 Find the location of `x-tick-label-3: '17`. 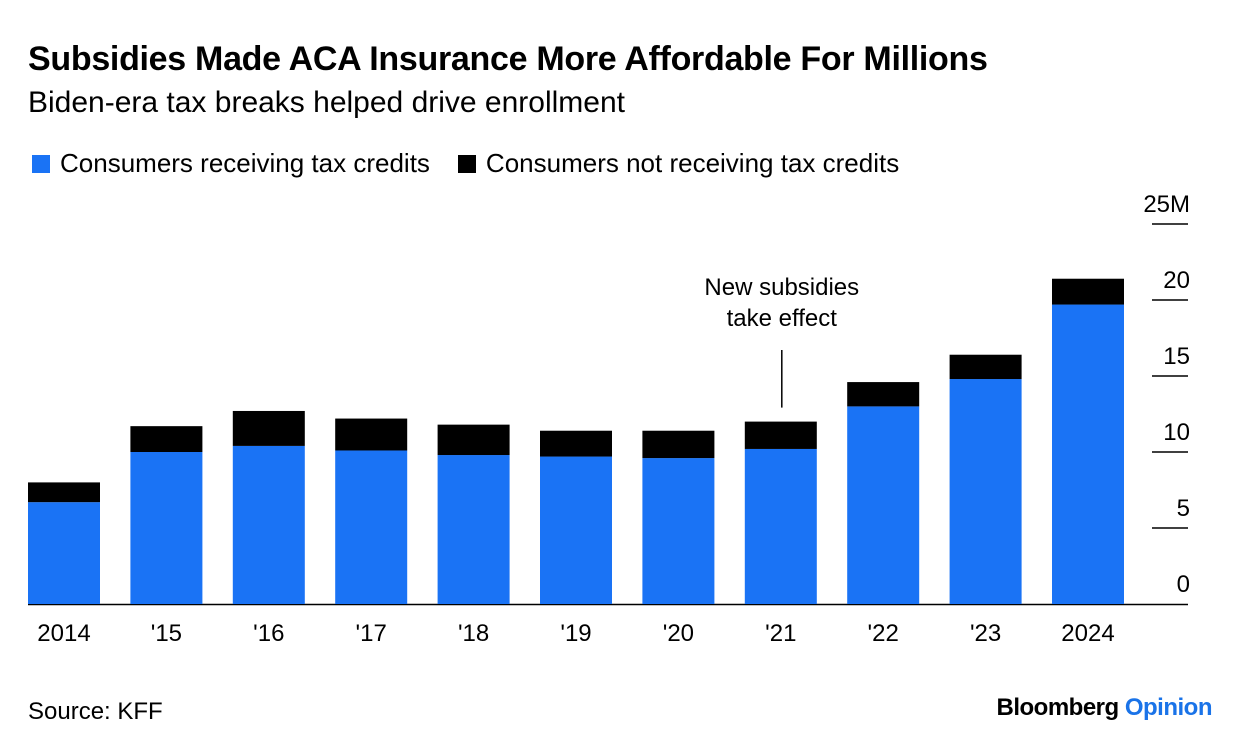

x-tick-label-3: '17 is located at coordinates (371, 633).